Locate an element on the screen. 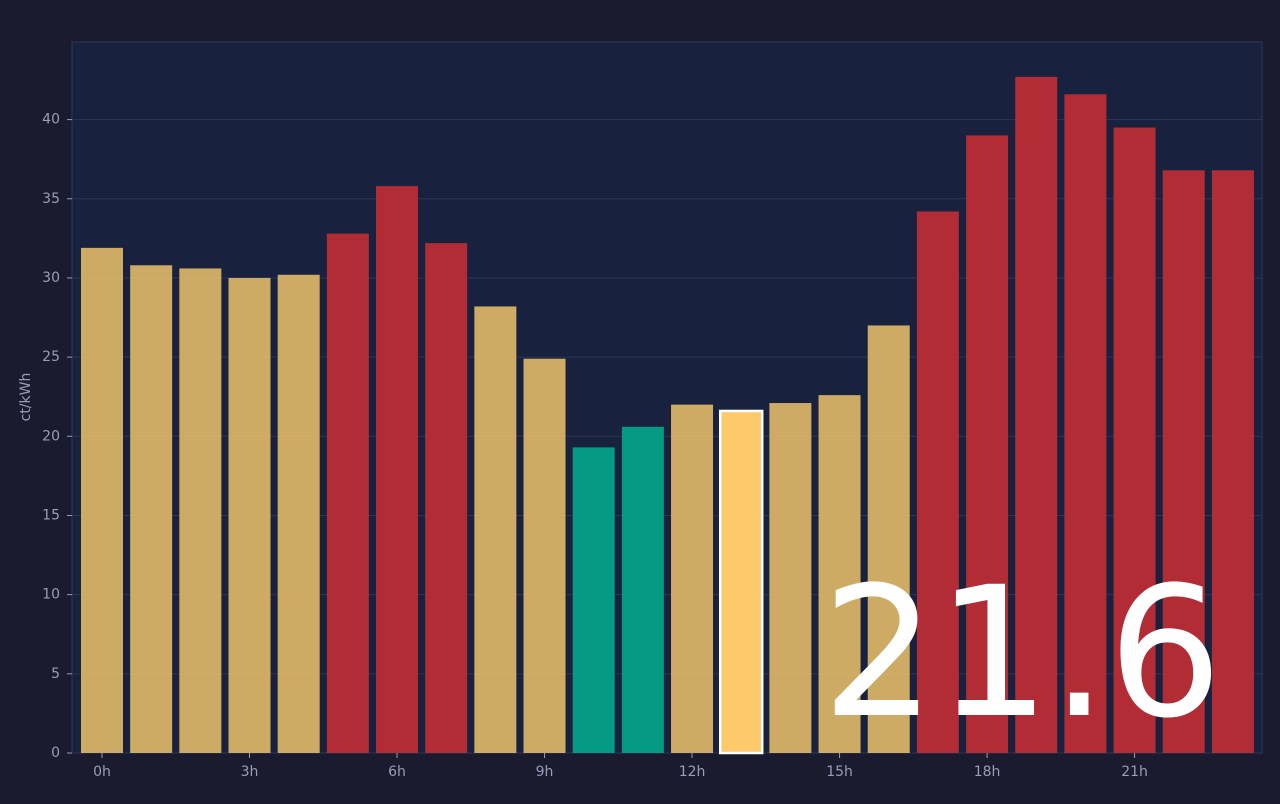 The image size is (1280, 804). y-tick-label: 25 is located at coordinates (51, 357).